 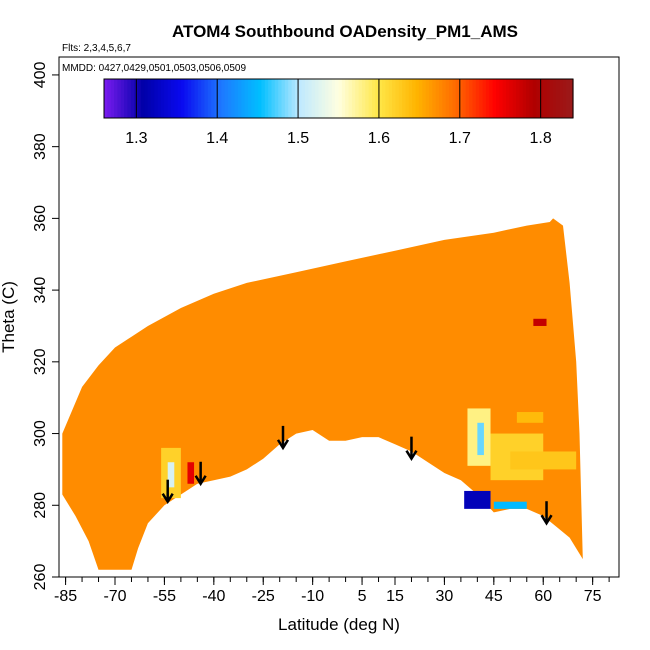 What do you see at coordinates (460, 138) in the screenshot?
I see `colorbar-tick-label: 1.7` at bounding box center [460, 138].